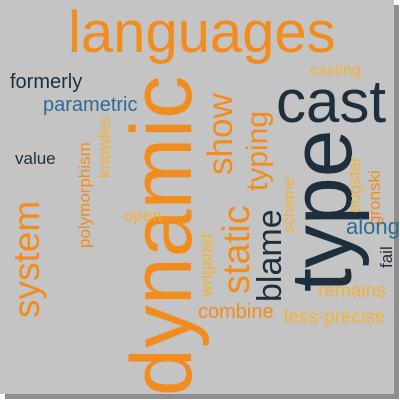  I want to click on word-combine: combine, so click(236, 312).